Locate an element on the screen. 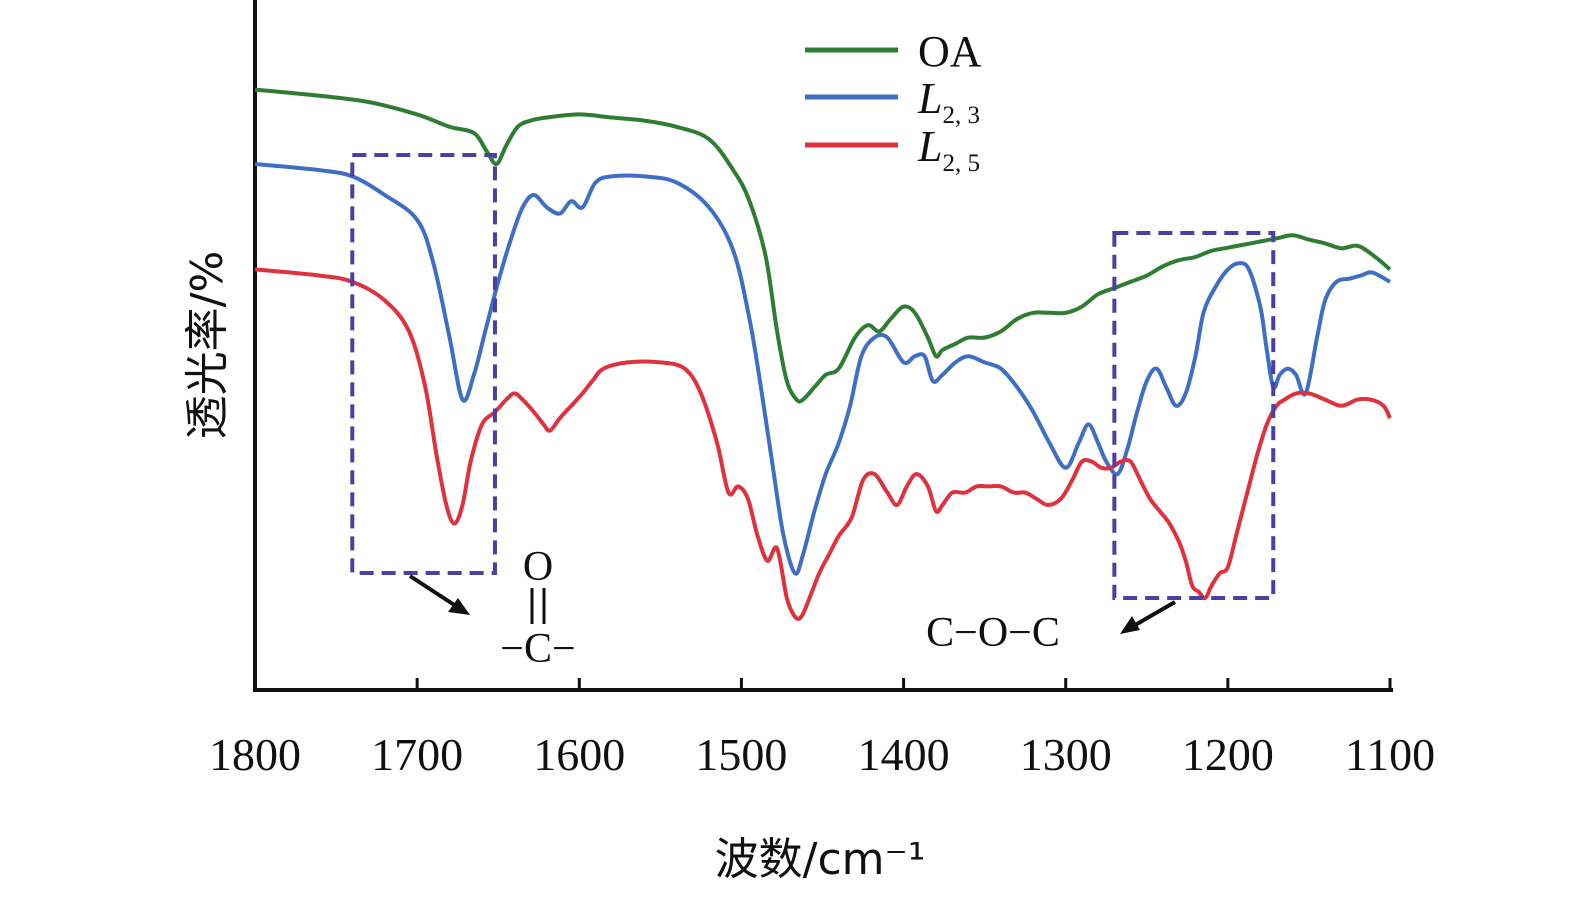  legend-label-l25-main: L is located at coordinates (929, 146).